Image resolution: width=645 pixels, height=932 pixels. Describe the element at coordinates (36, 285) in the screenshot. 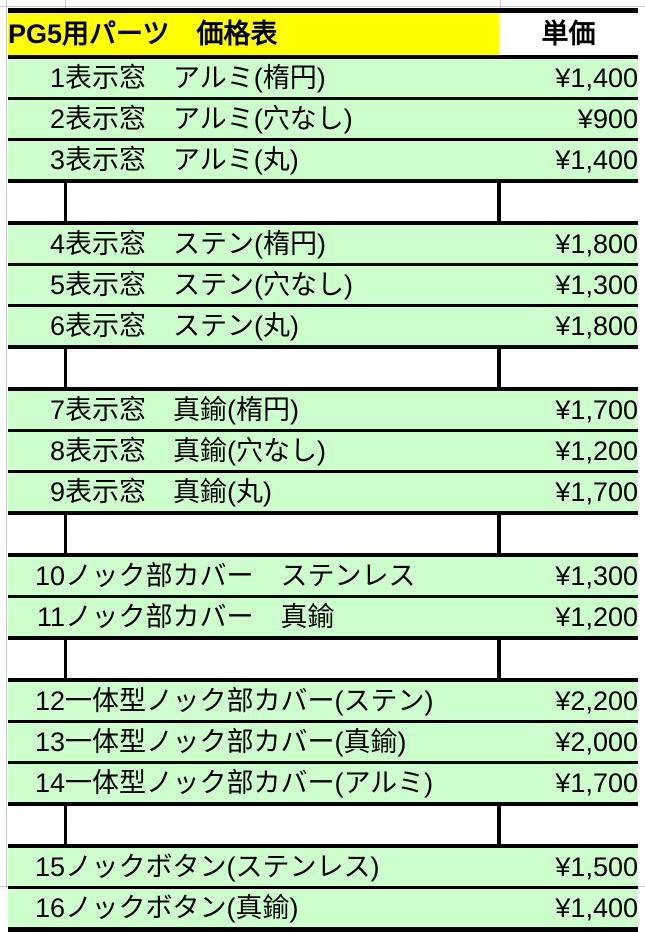

I see `row-number: 5` at that location.